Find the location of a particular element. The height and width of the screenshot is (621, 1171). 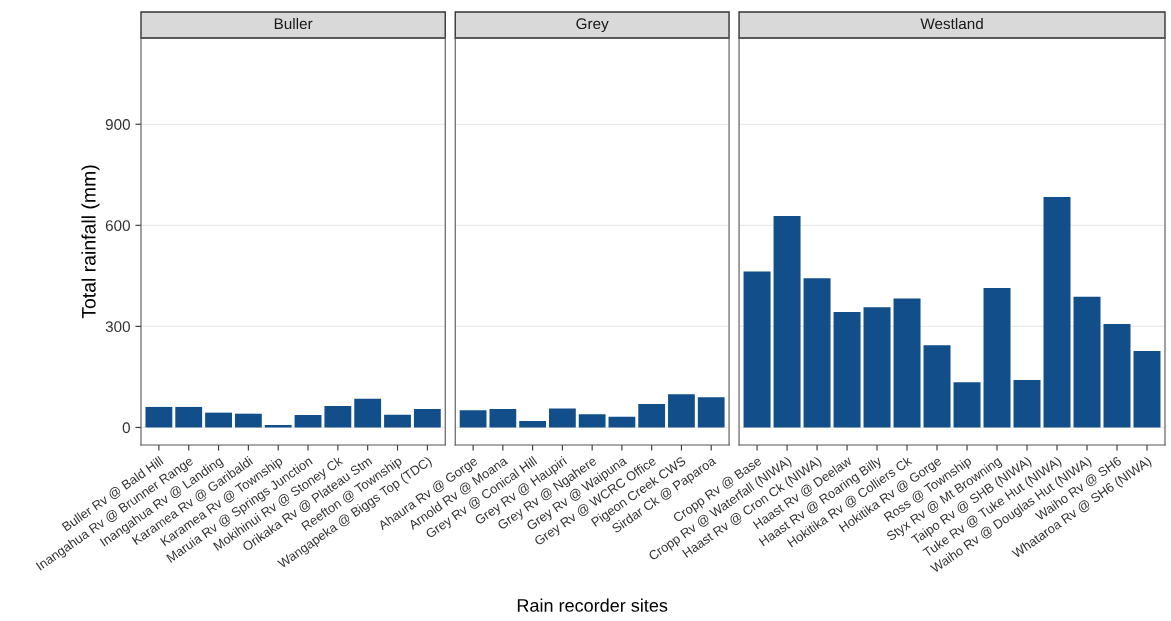

chart-title: Buller is located at coordinates (293, 23).